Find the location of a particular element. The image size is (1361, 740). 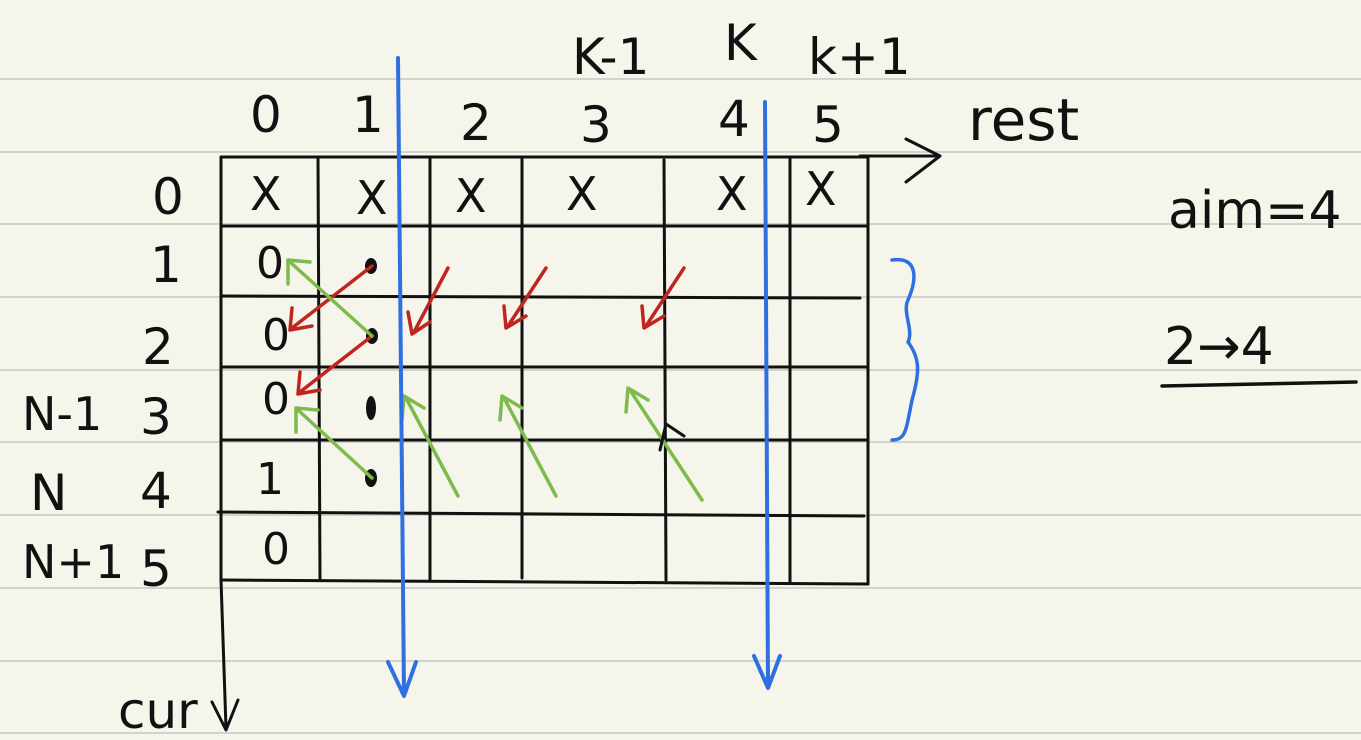

label-n: N is located at coordinates (48, 493).